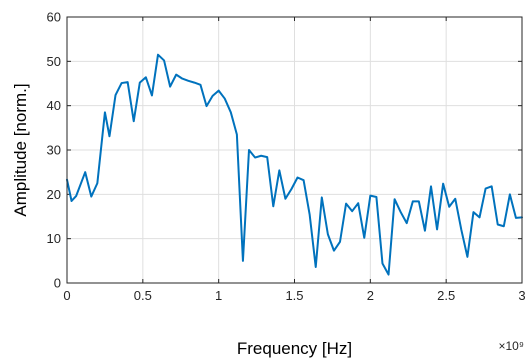  What do you see at coordinates (218, 295) in the screenshot?
I see `x-tick-label: 1` at bounding box center [218, 295].